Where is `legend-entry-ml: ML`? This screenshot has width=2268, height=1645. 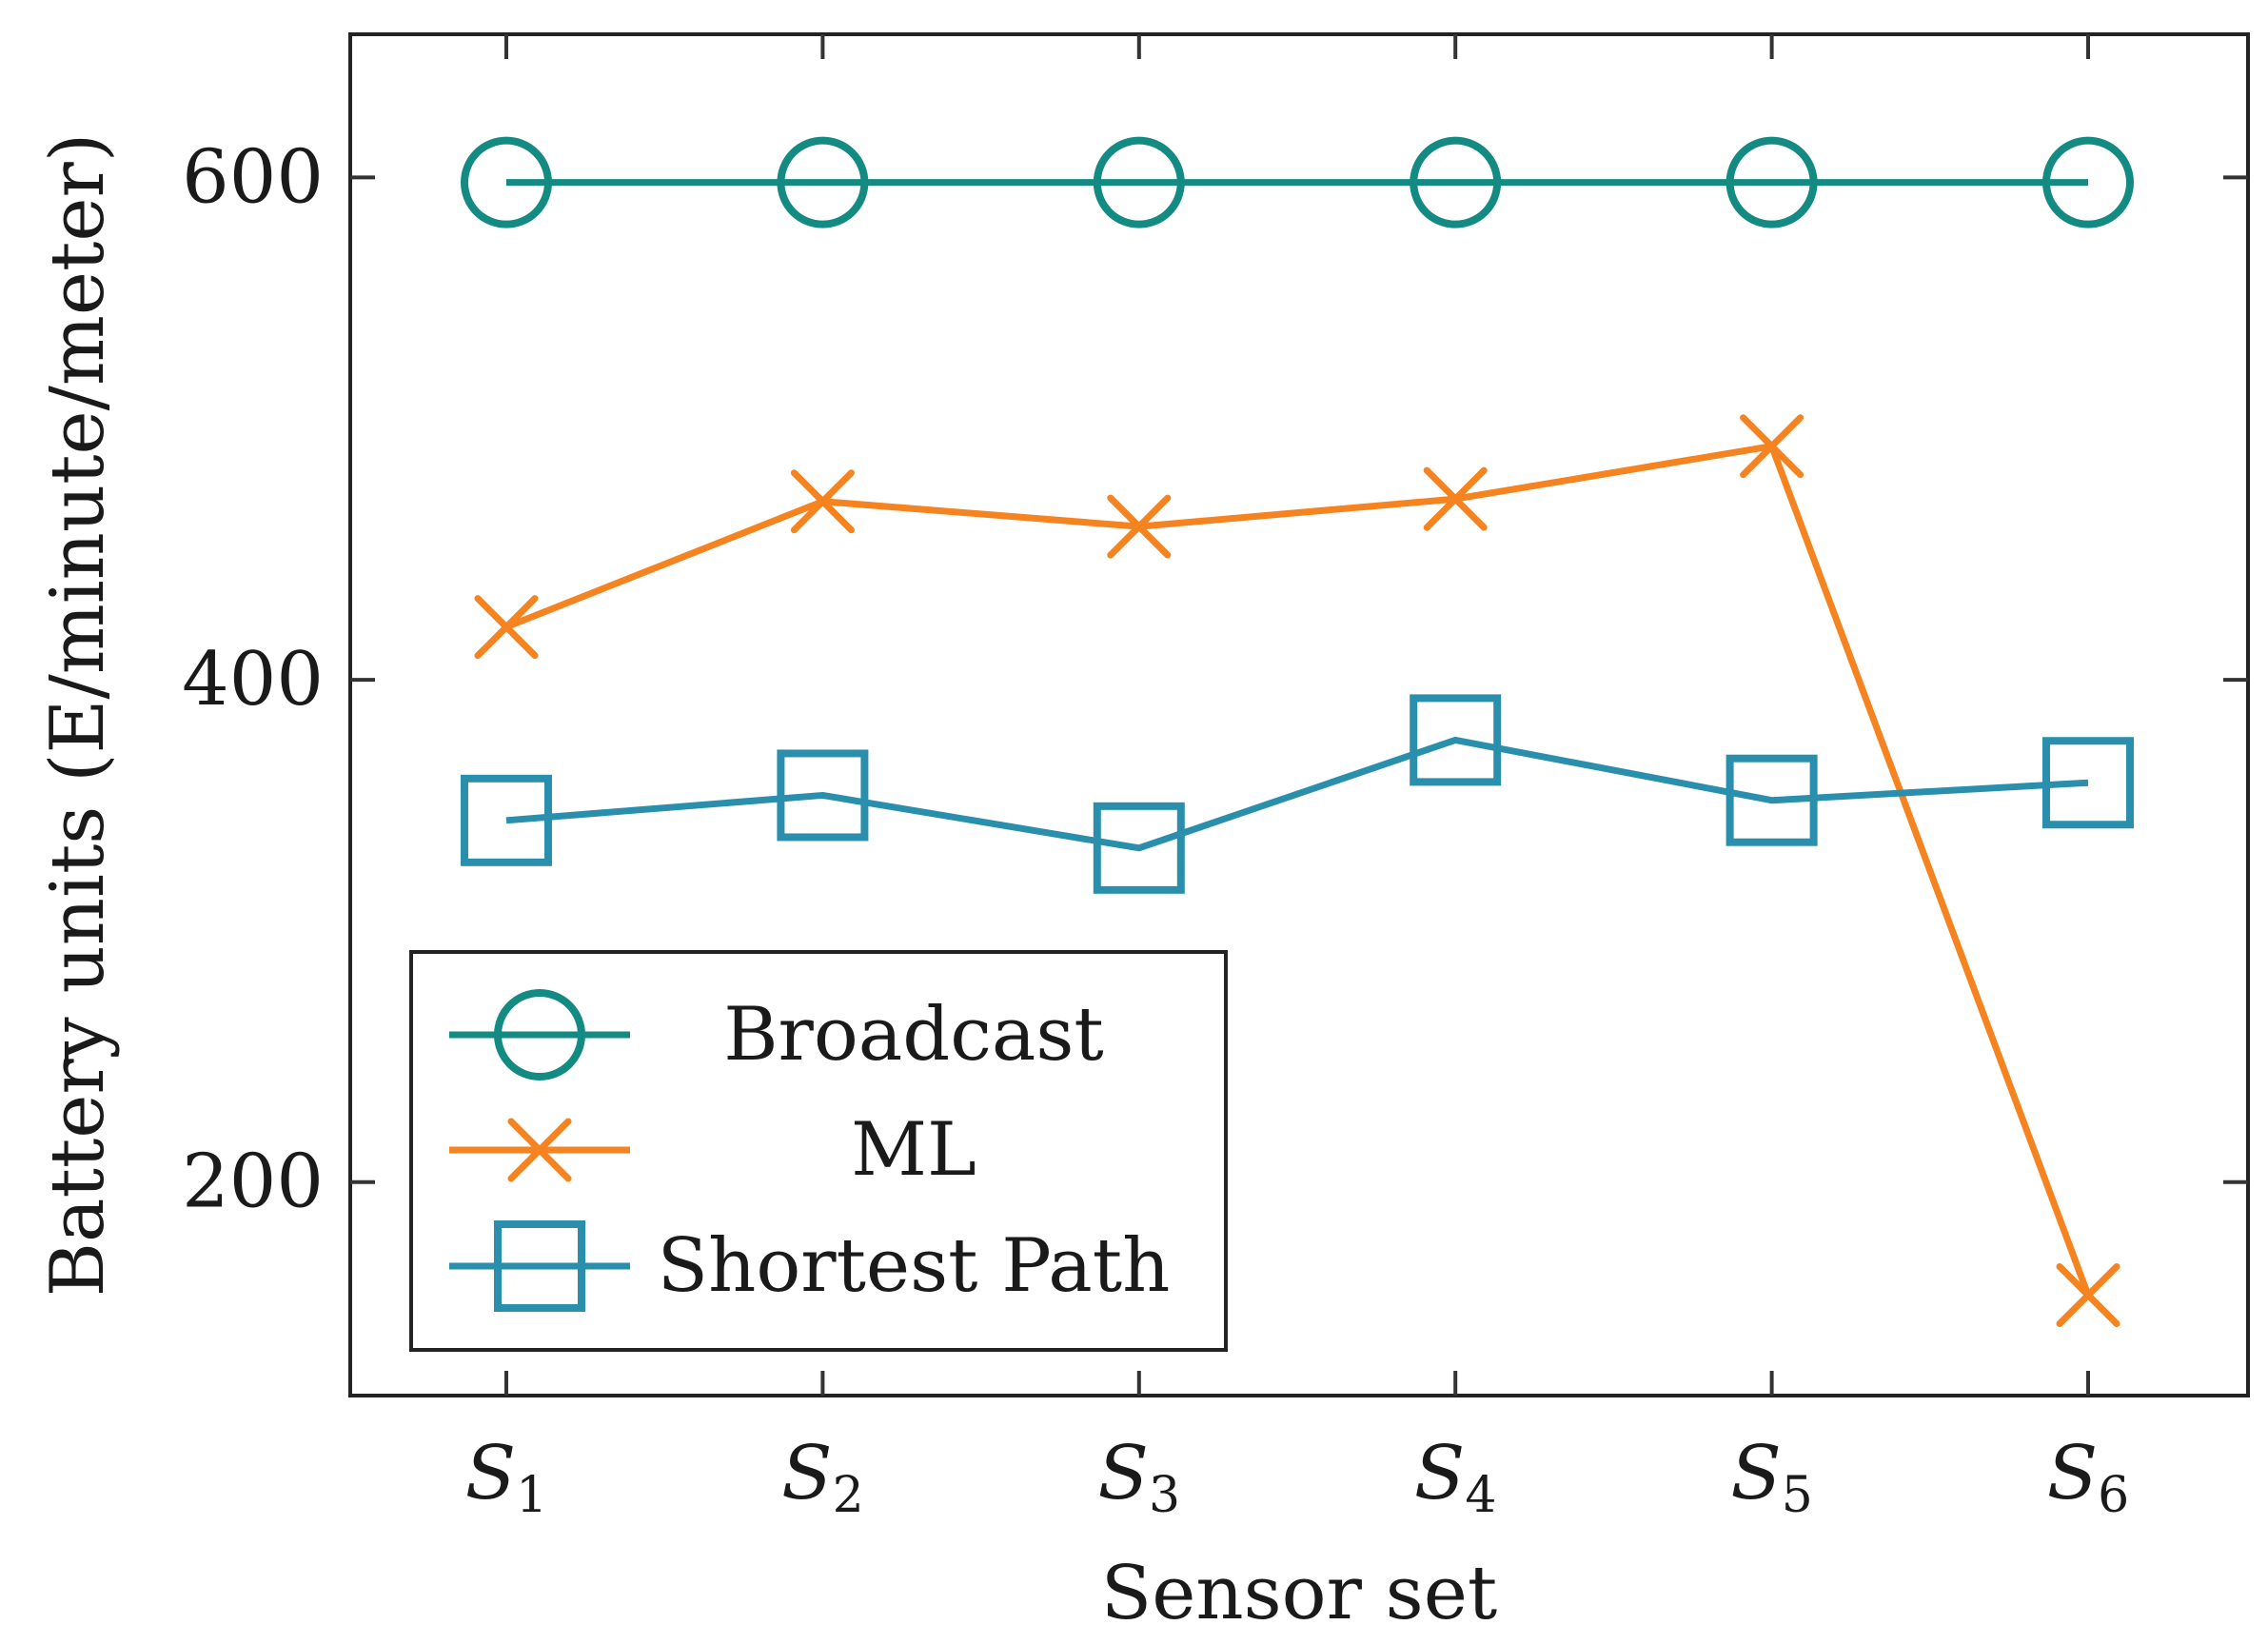
legend-entry-ml: ML is located at coordinates (713, 1150).